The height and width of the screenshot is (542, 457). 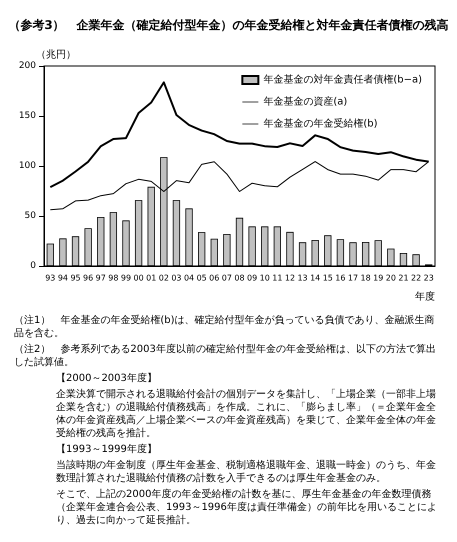 I want to click on y-tick-label: 0, so click(x=33, y=266).